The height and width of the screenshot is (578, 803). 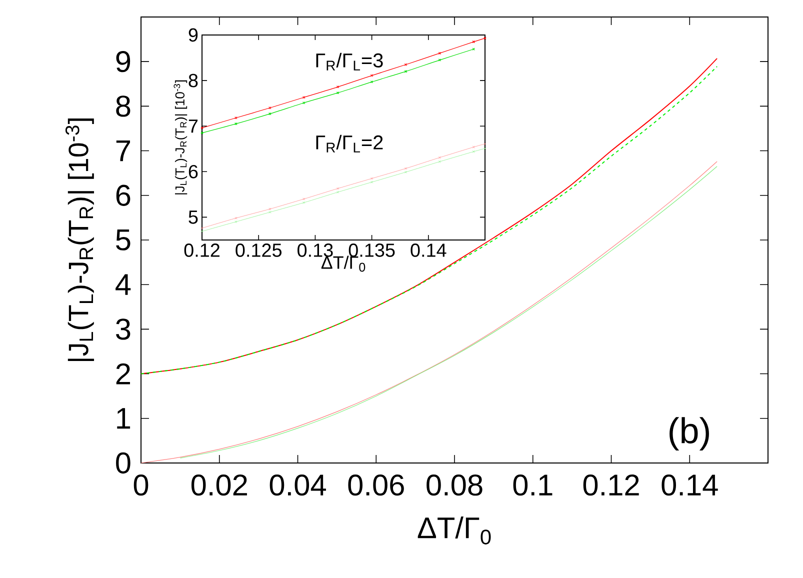 I want to click on y-tick-label: 3, so click(x=123, y=329).